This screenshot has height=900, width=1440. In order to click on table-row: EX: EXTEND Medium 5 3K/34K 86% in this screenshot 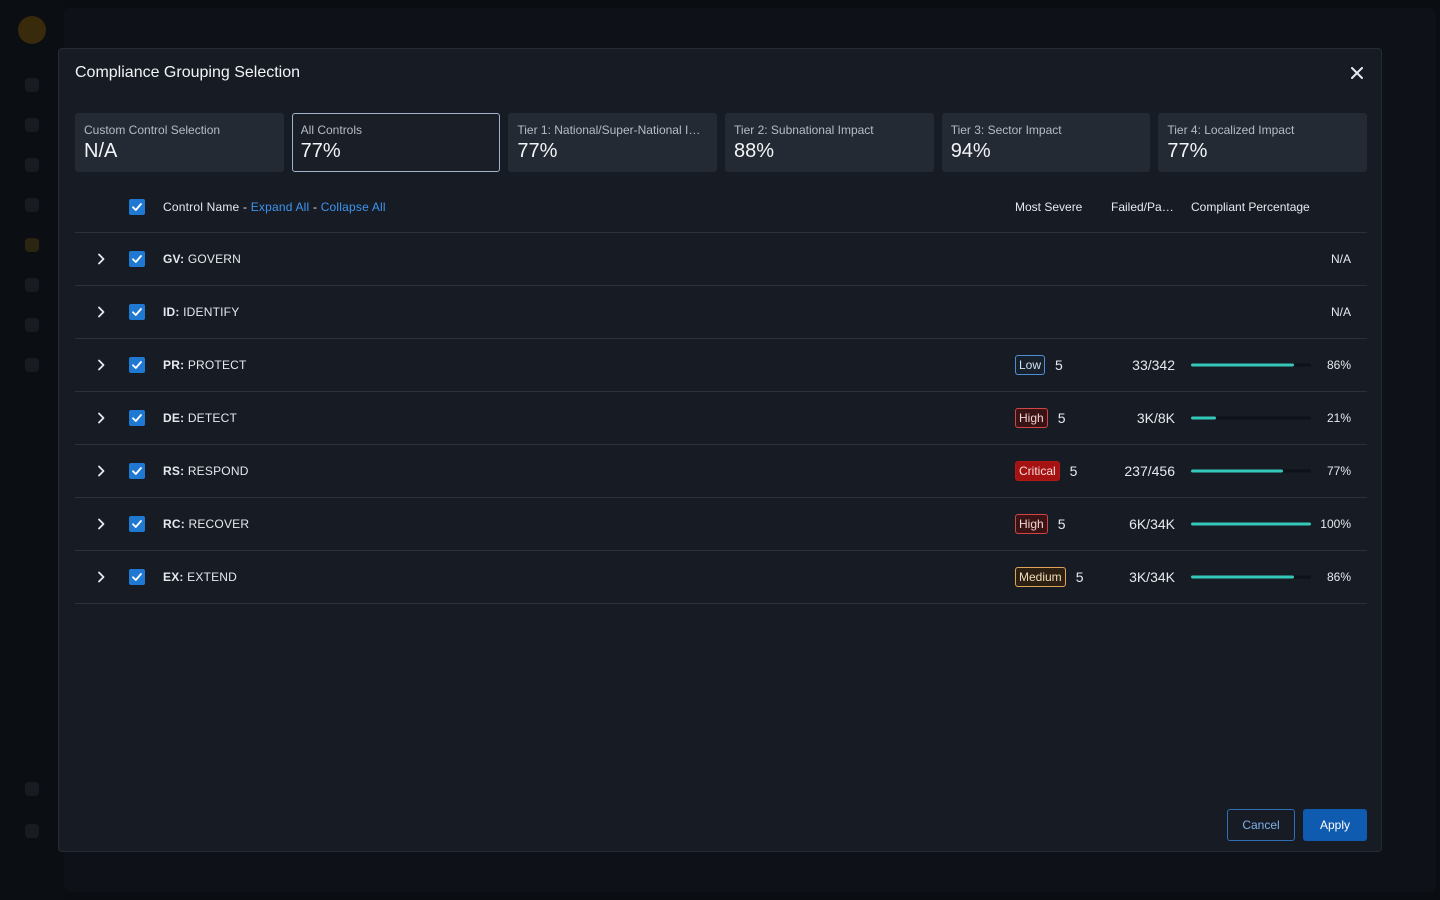, I will do `click(721, 577)`.